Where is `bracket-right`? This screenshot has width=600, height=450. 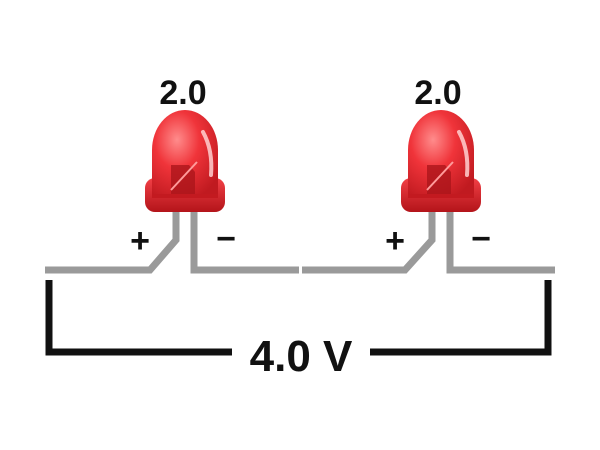
bracket-right is located at coordinates (461, 318).